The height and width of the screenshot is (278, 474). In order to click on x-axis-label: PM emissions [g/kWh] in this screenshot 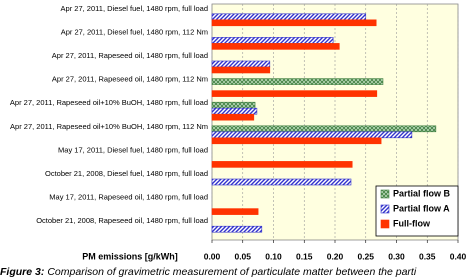, I will do `click(130, 256)`.